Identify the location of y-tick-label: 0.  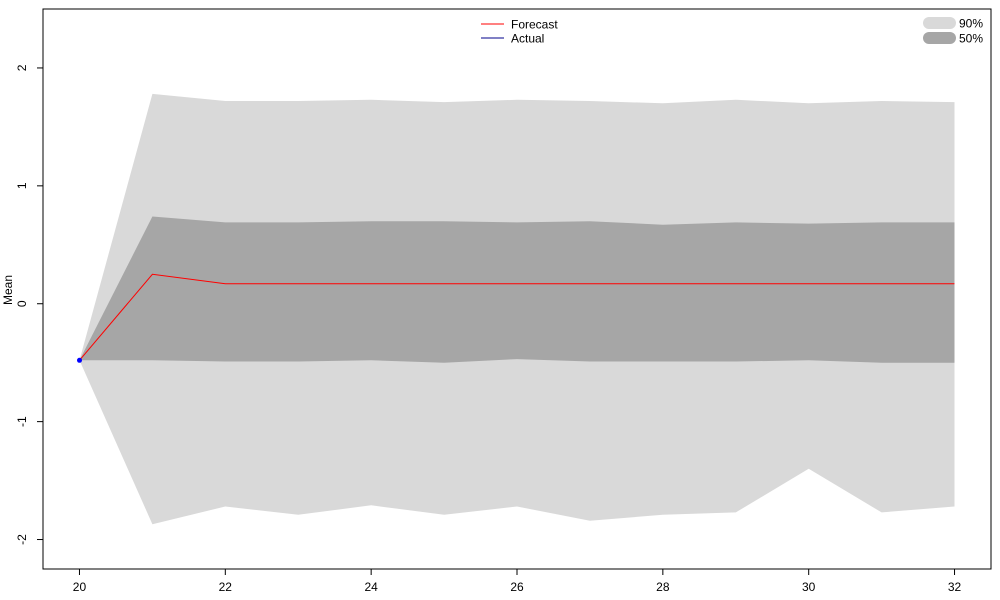
(22, 303).